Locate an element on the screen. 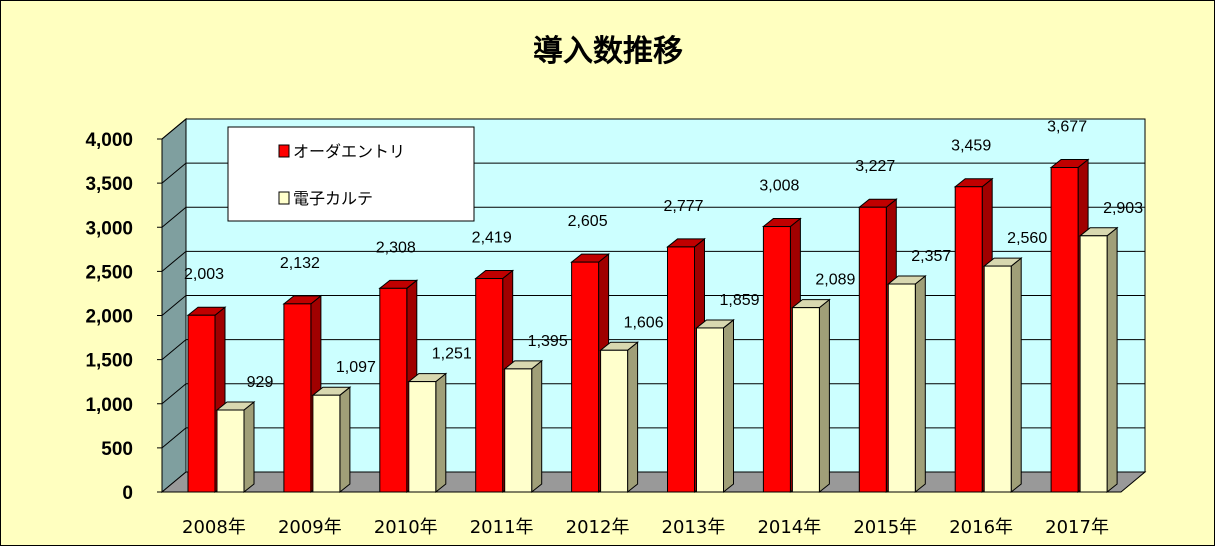 This screenshot has width=1215, height=546. x-tick-label: 2015年 is located at coordinates (885, 527).